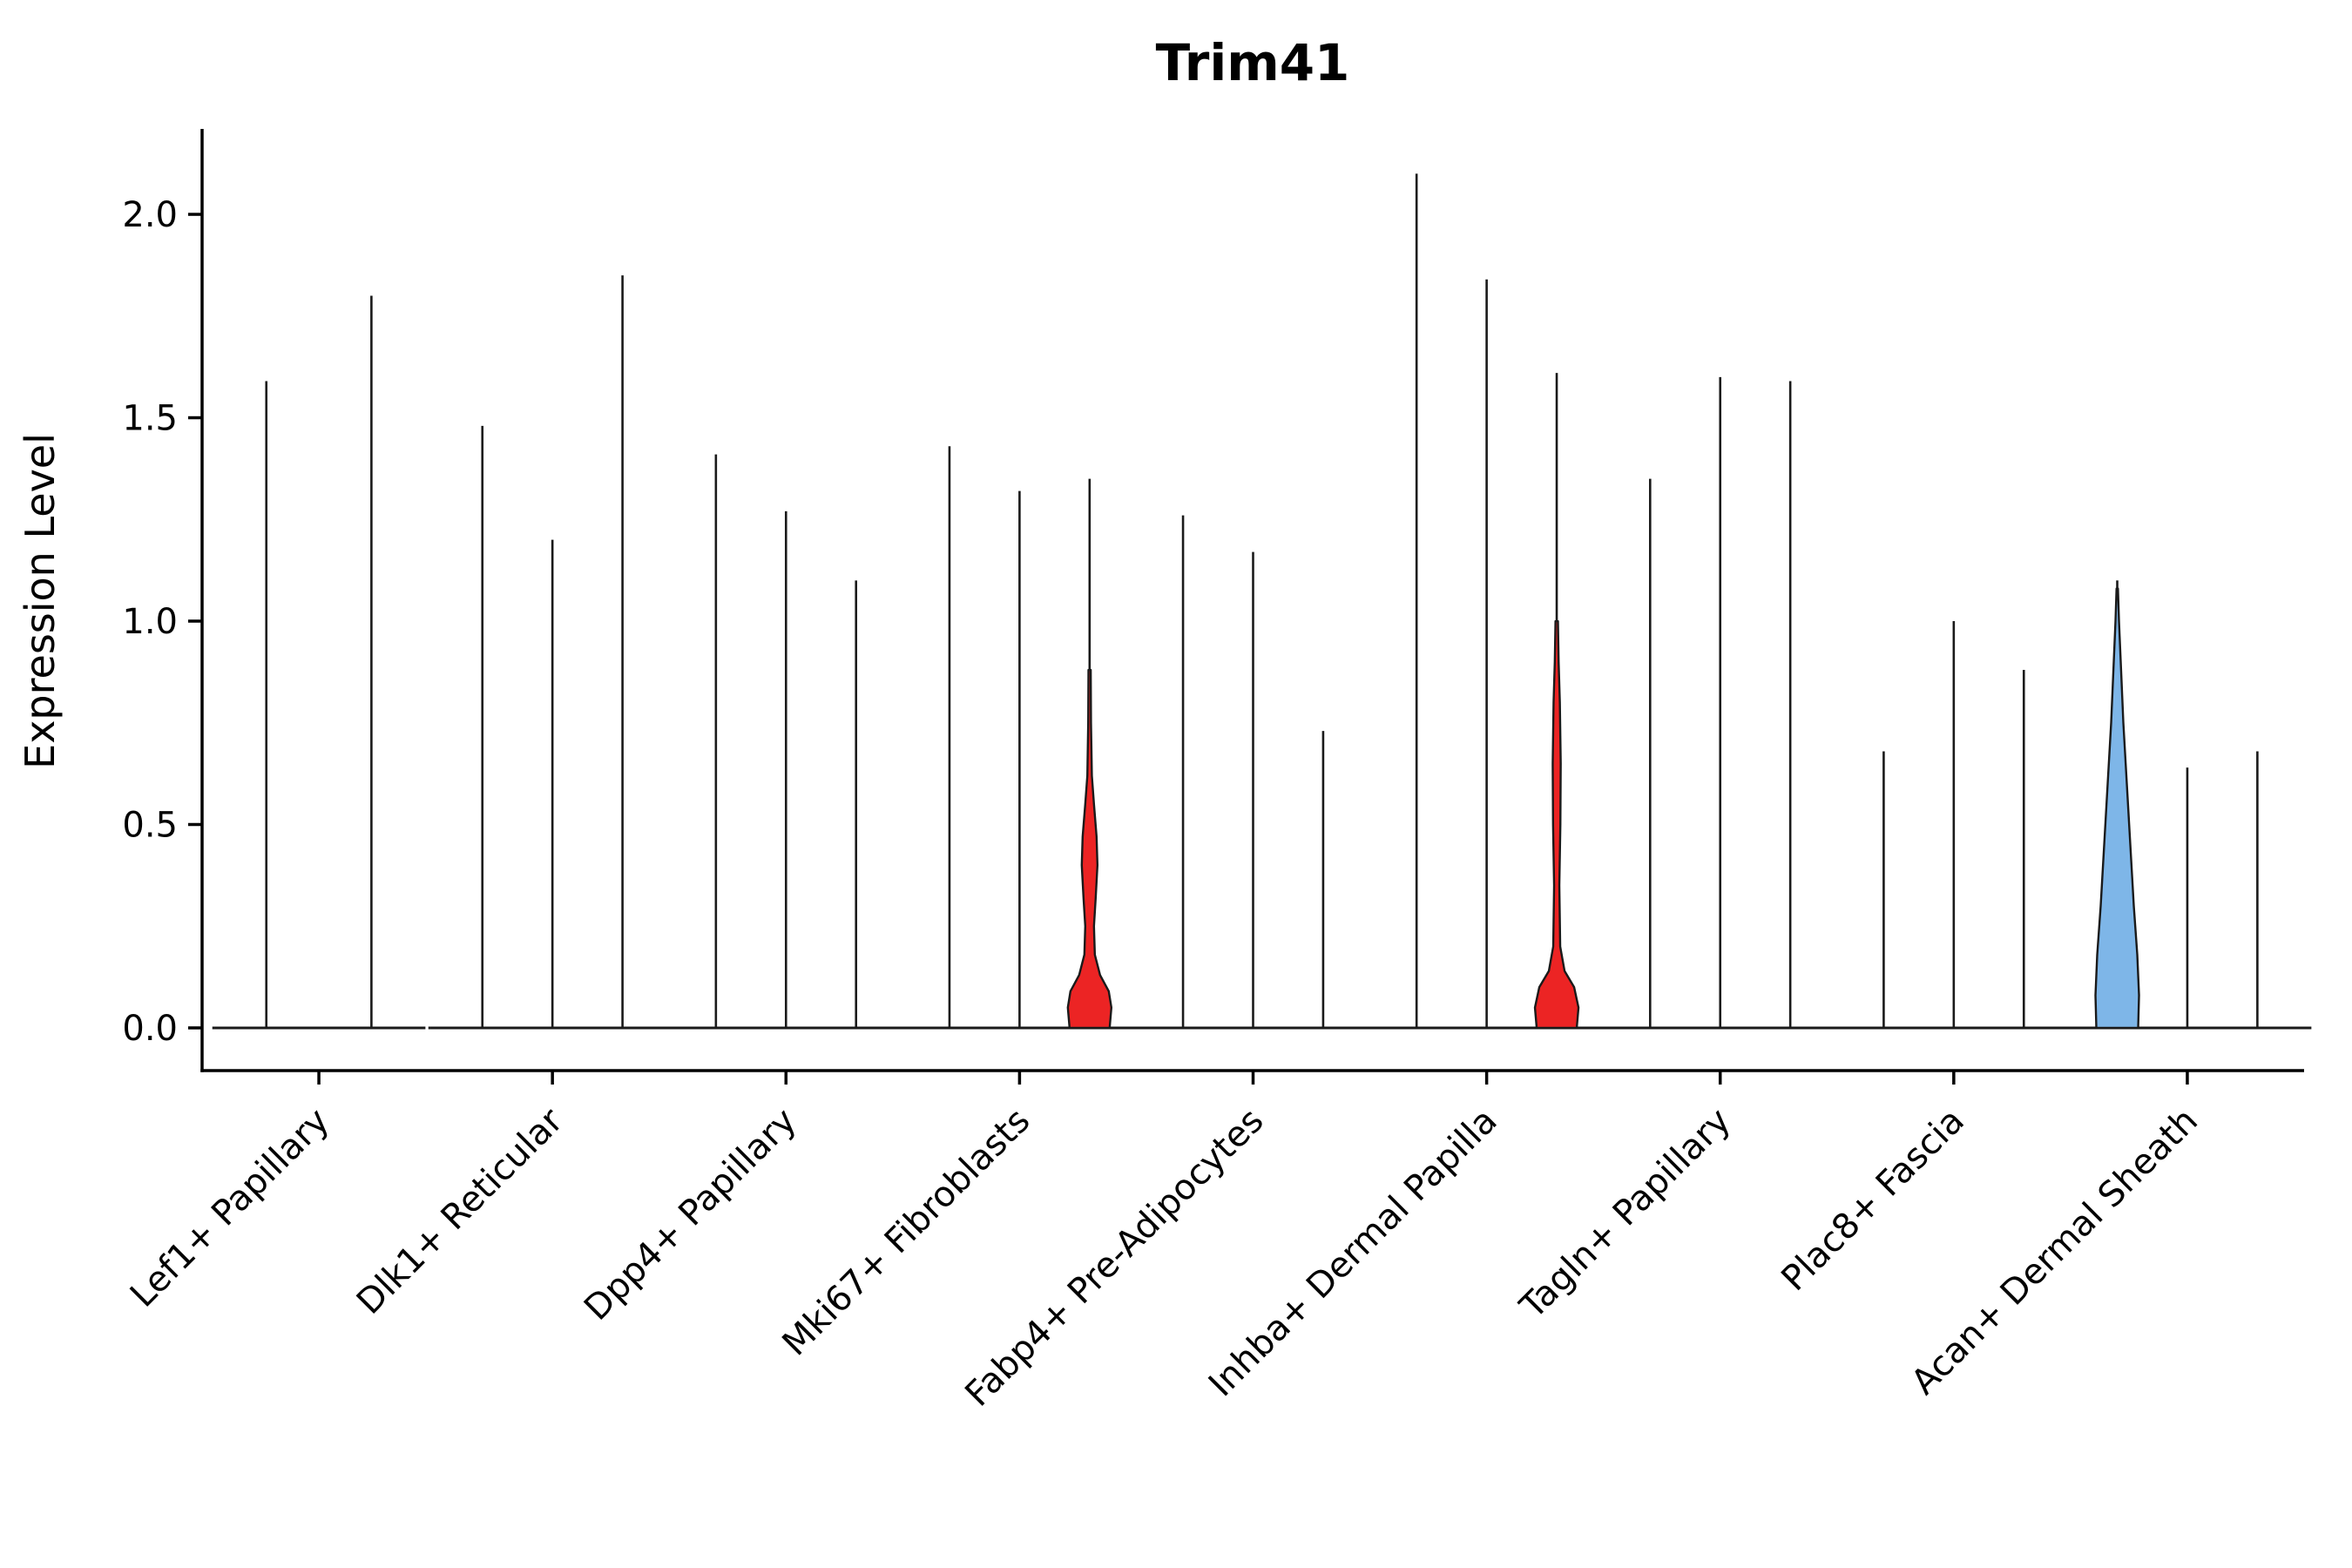 Image resolution: width=2352 pixels, height=1568 pixels. Describe the element at coordinates (1873, 1201) in the screenshot. I see `x-tick-label: Plac8+ Fascia` at that location.